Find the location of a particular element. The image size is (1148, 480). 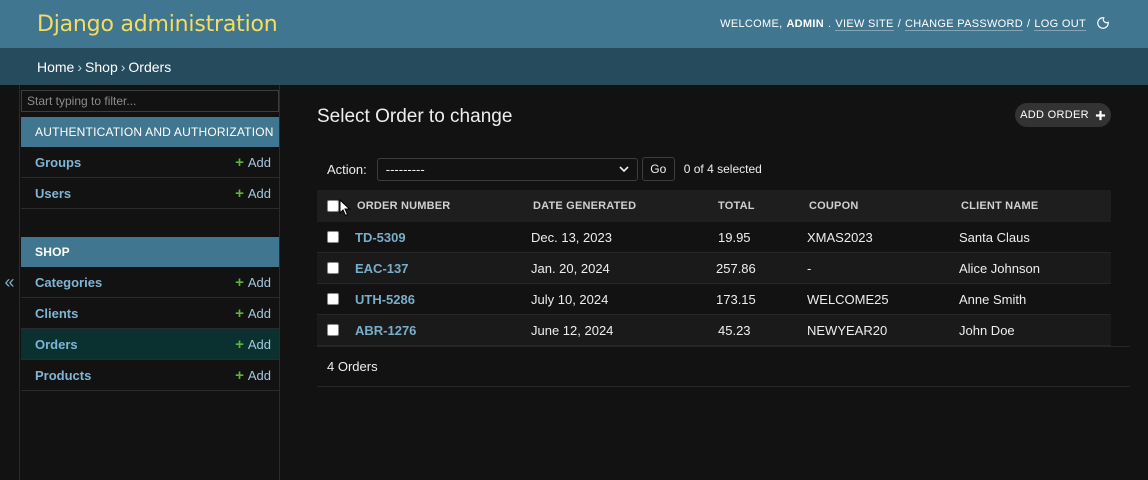

collapse-sidebar-icon: « is located at coordinates (9, 282).